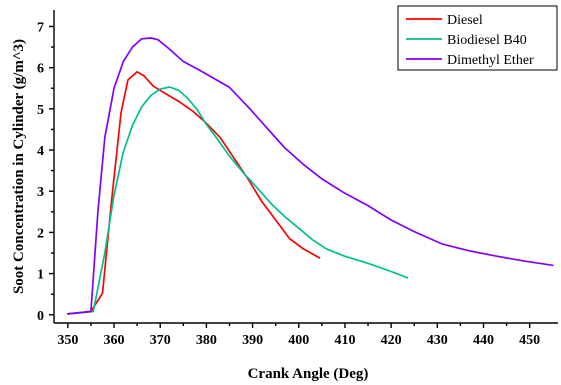  What do you see at coordinates (40, 110) in the screenshot?
I see `y-tick-label: 5` at bounding box center [40, 110].